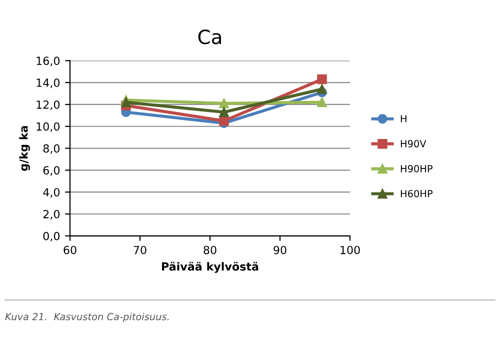  I want to click on y-tick-label: 0,0, so click(51, 237).